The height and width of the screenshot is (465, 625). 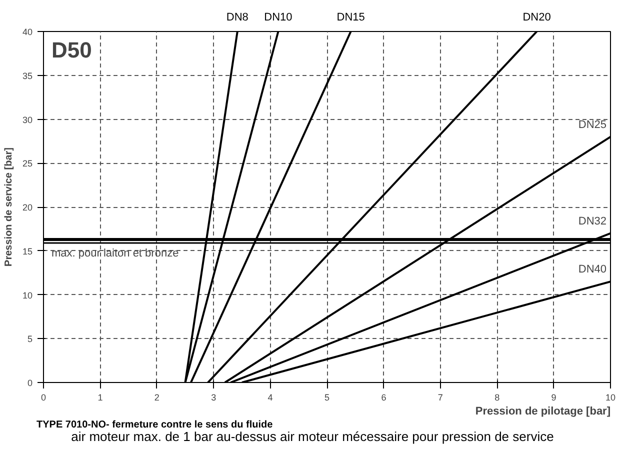 I want to click on text: air moteur max. de 1 bar au-dessus air moteur mécessaire pour pression de service, so click(x=312, y=436).